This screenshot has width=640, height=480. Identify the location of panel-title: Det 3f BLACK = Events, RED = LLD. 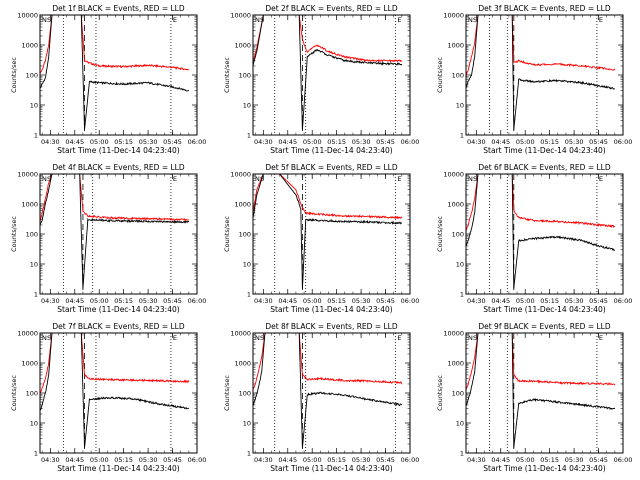
(544, 8).